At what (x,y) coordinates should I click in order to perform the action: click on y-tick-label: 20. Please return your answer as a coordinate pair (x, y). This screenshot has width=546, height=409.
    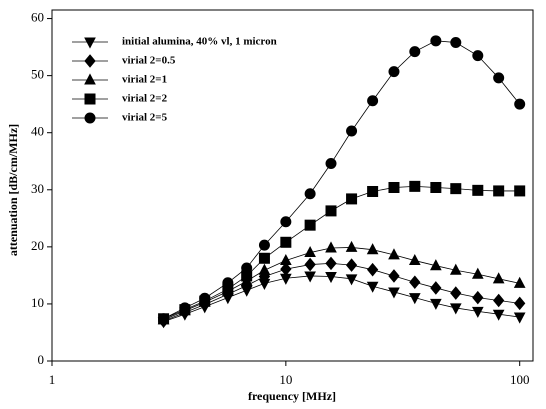
    Looking at the image, I should click on (37, 245).